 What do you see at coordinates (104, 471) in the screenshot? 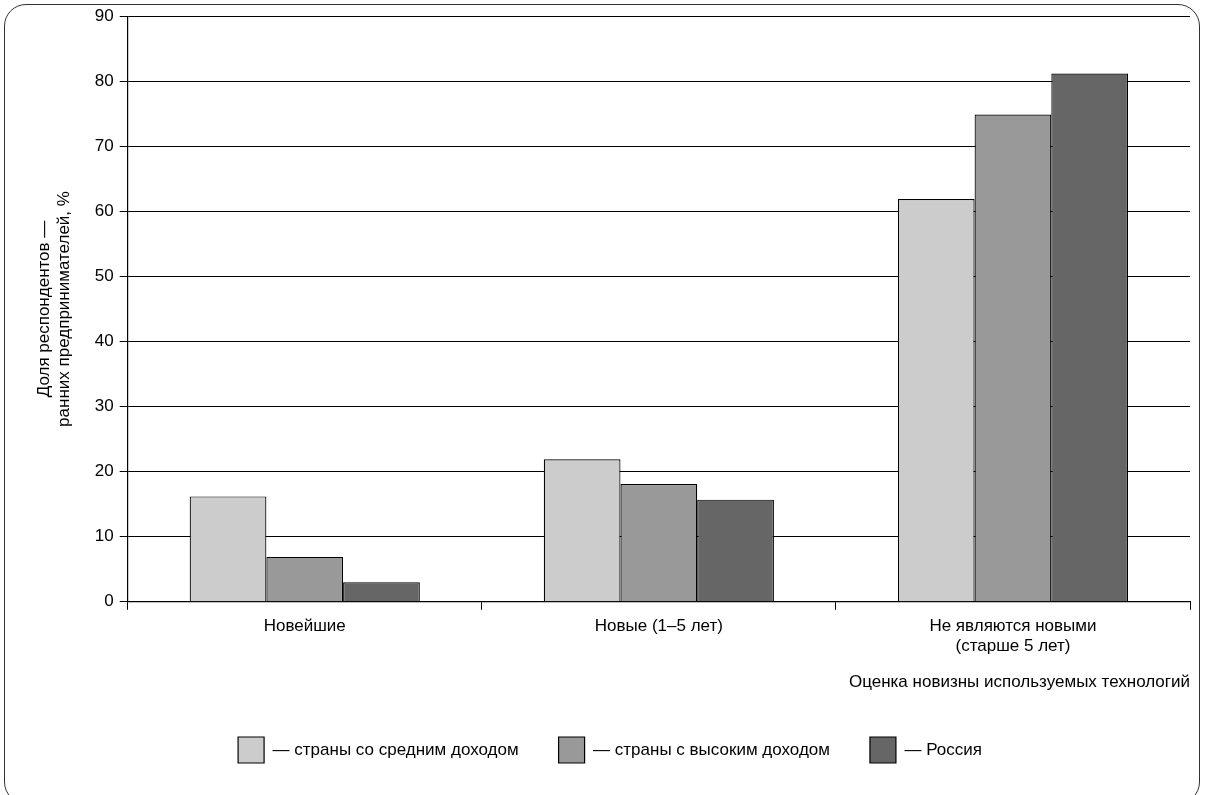
I see `y-tick-label: 20` at bounding box center [104, 471].